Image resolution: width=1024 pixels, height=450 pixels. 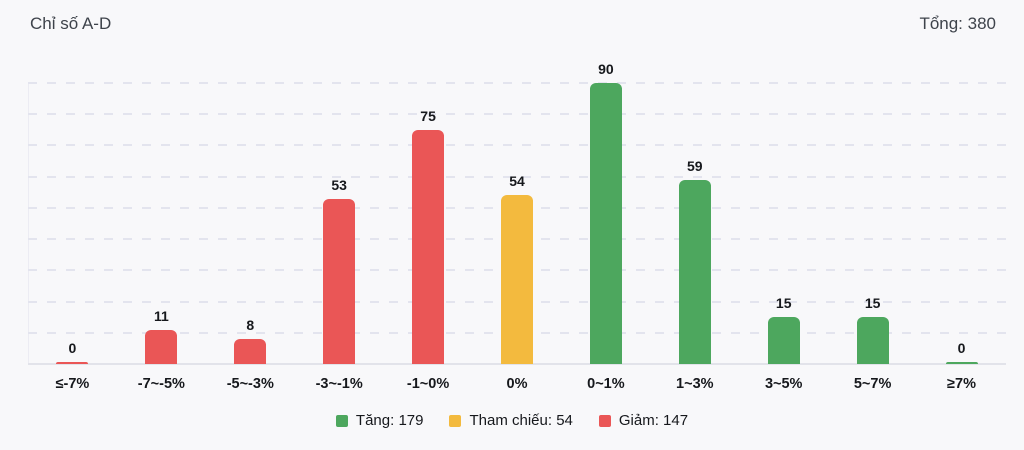 What do you see at coordinates (517, 181) in the screenshot?
I see `bar-value-label: 54` at bounding box center [517, 181].